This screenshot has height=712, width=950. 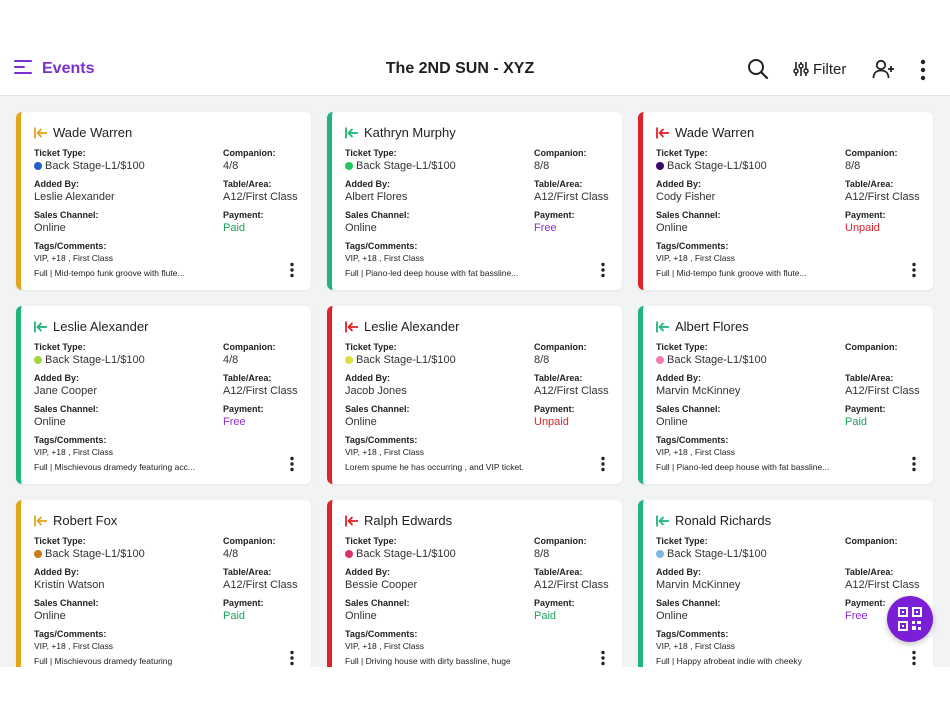 I want to click on ticket-color-dot, so click(x=38, y=360).